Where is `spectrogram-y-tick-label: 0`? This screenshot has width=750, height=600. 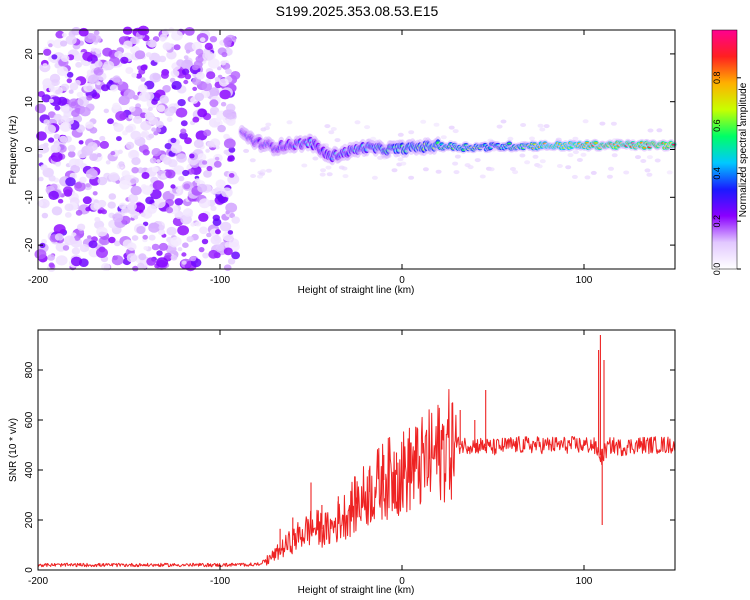 spectrogram-y-tick-label: 0 is located at coordinates (29, 149).